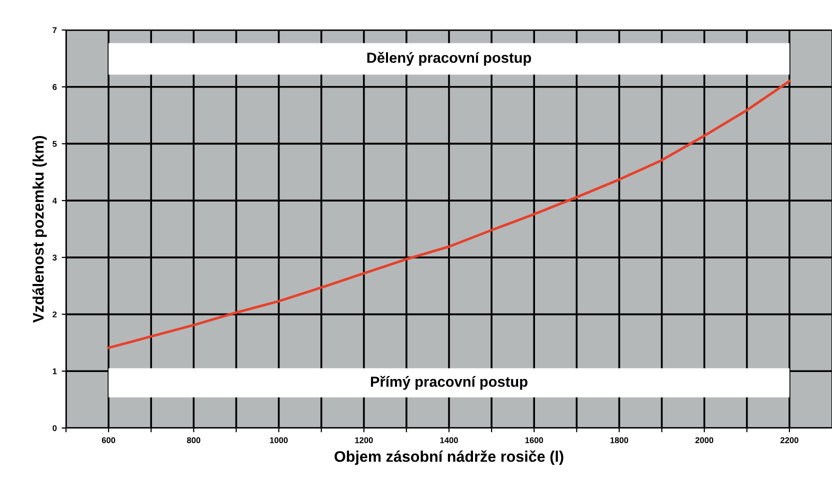  Describe the element at coordinates (449, 457) in the screenshot. I see `x-axis-title: Objem zásobní nádrže rosiče (l)` at that location.